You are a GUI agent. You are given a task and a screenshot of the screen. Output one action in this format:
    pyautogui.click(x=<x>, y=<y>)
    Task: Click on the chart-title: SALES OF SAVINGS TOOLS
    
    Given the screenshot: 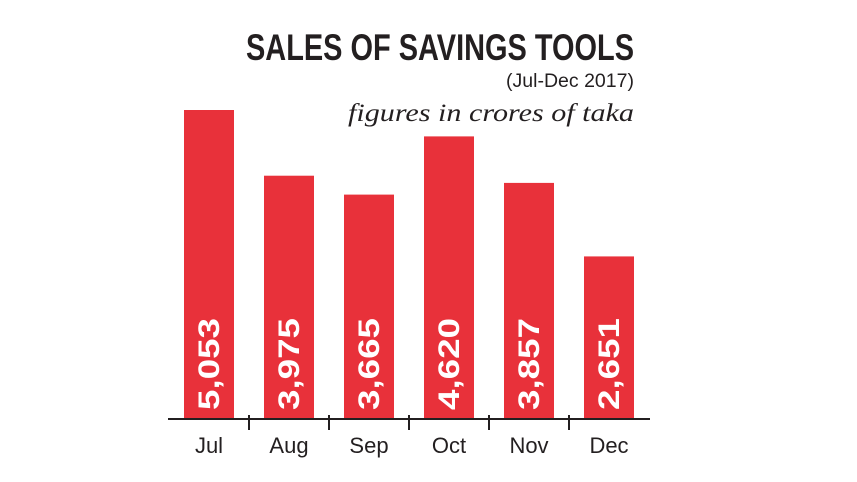 What is the action you would take?
    pyautogui.click(x=440, y=47)
    